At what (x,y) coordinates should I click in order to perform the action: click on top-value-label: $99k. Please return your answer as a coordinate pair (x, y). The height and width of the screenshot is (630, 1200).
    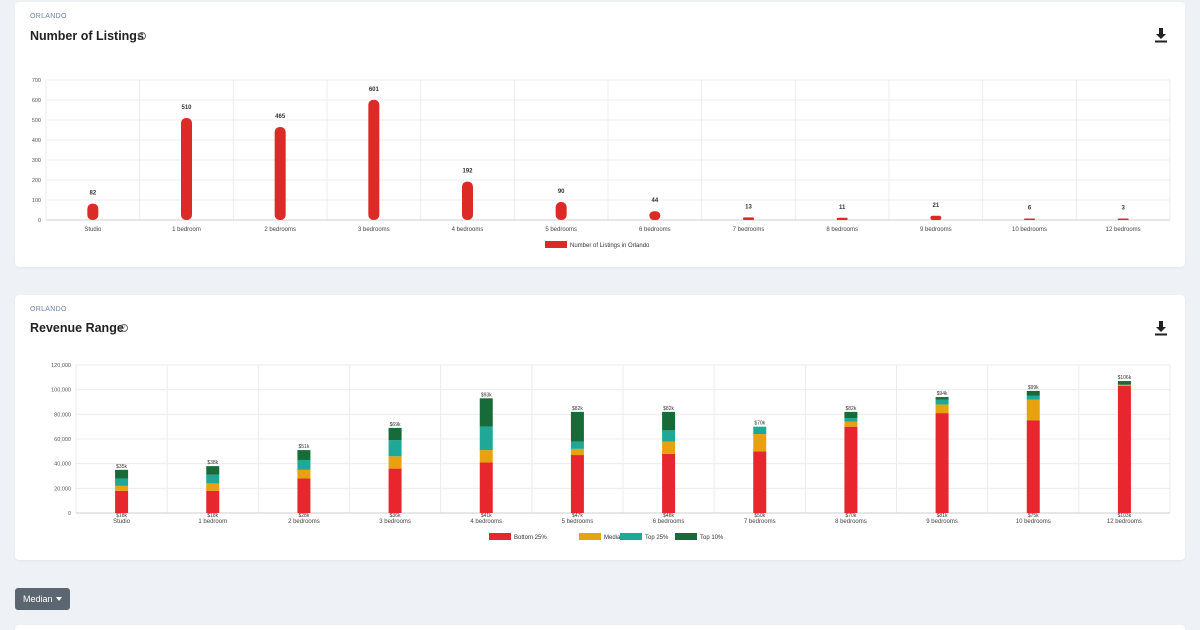
    Looking at the image, I should click on (1033, 388).